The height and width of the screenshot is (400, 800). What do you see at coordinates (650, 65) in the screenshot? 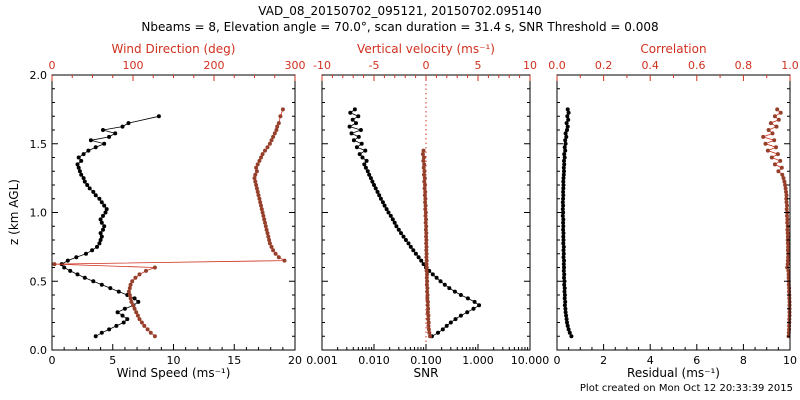
I see `tick-label: 0.4` at bounding box center [650, 65].